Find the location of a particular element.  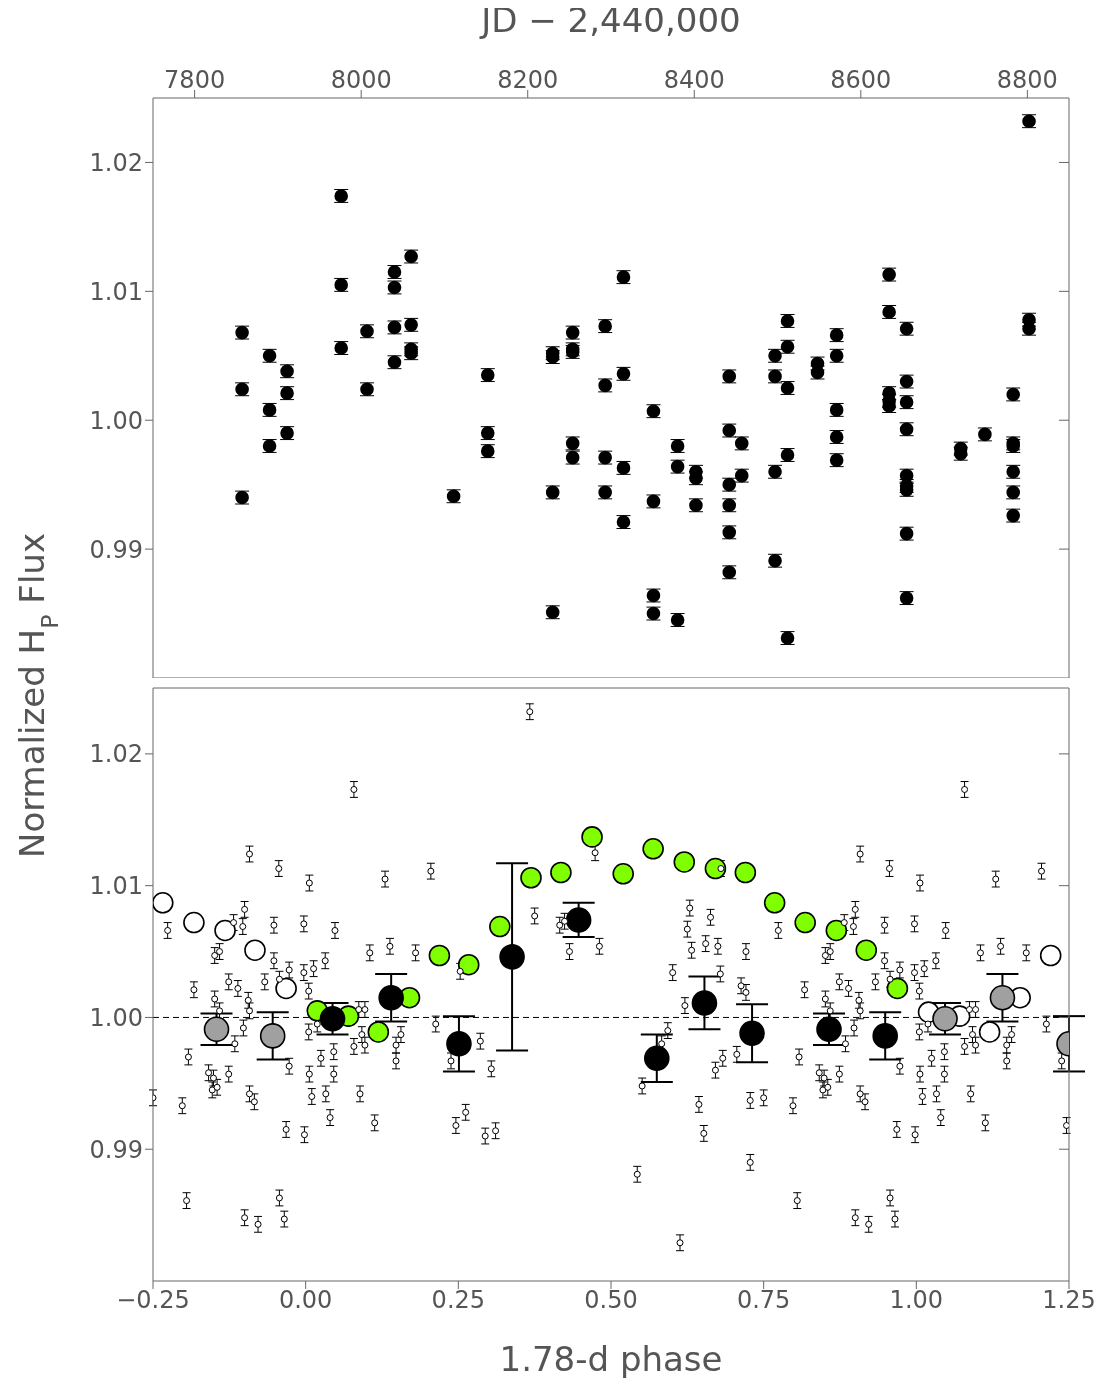

x-tick-label: 8000 is located at coordinates (361, 80).